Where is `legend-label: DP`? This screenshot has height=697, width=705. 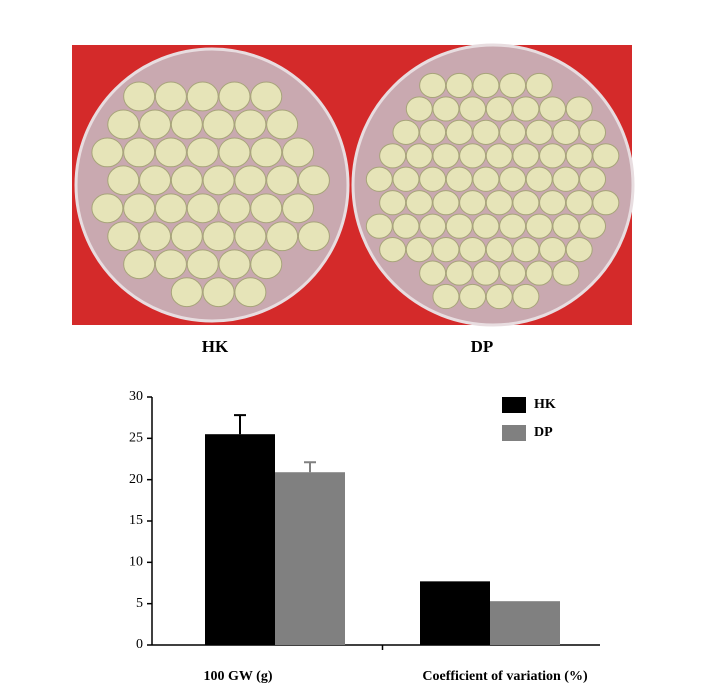 legend-label: DP is located at coordinates (543, 432).